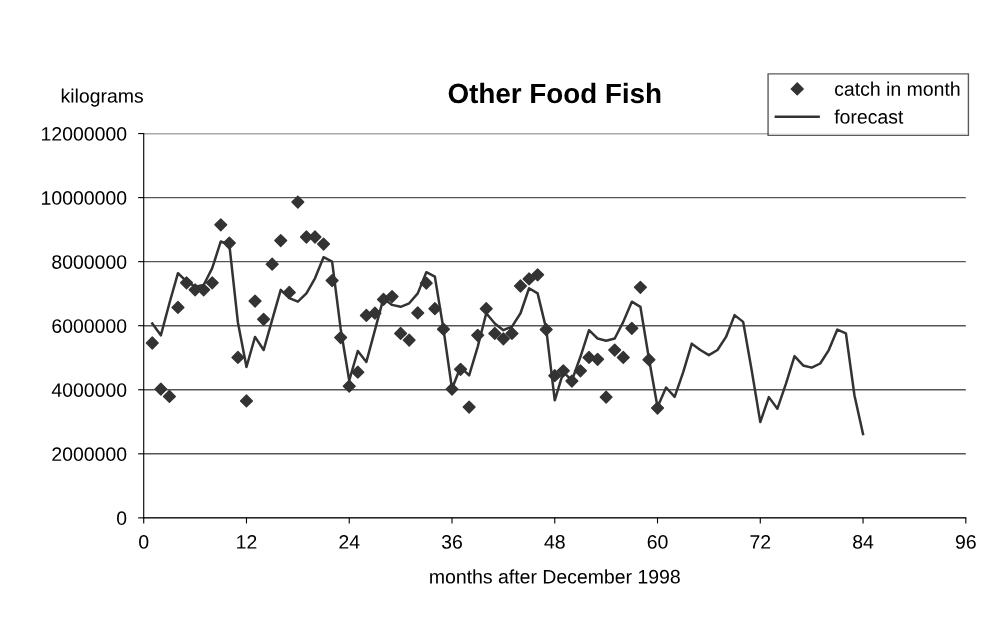  Describe the element at coordinates (863, 542) in the screenshot. I see `x-tick-label: 84` at that location.